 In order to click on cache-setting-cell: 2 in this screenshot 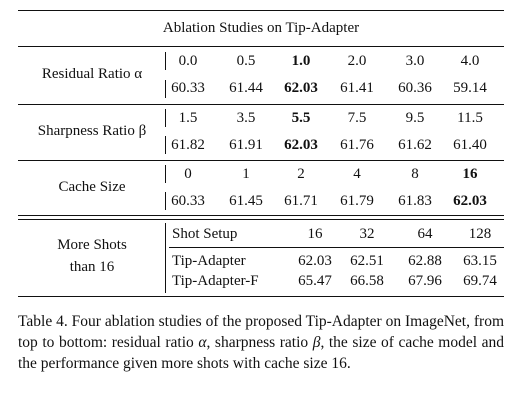, I will do `click(301, 174)`.